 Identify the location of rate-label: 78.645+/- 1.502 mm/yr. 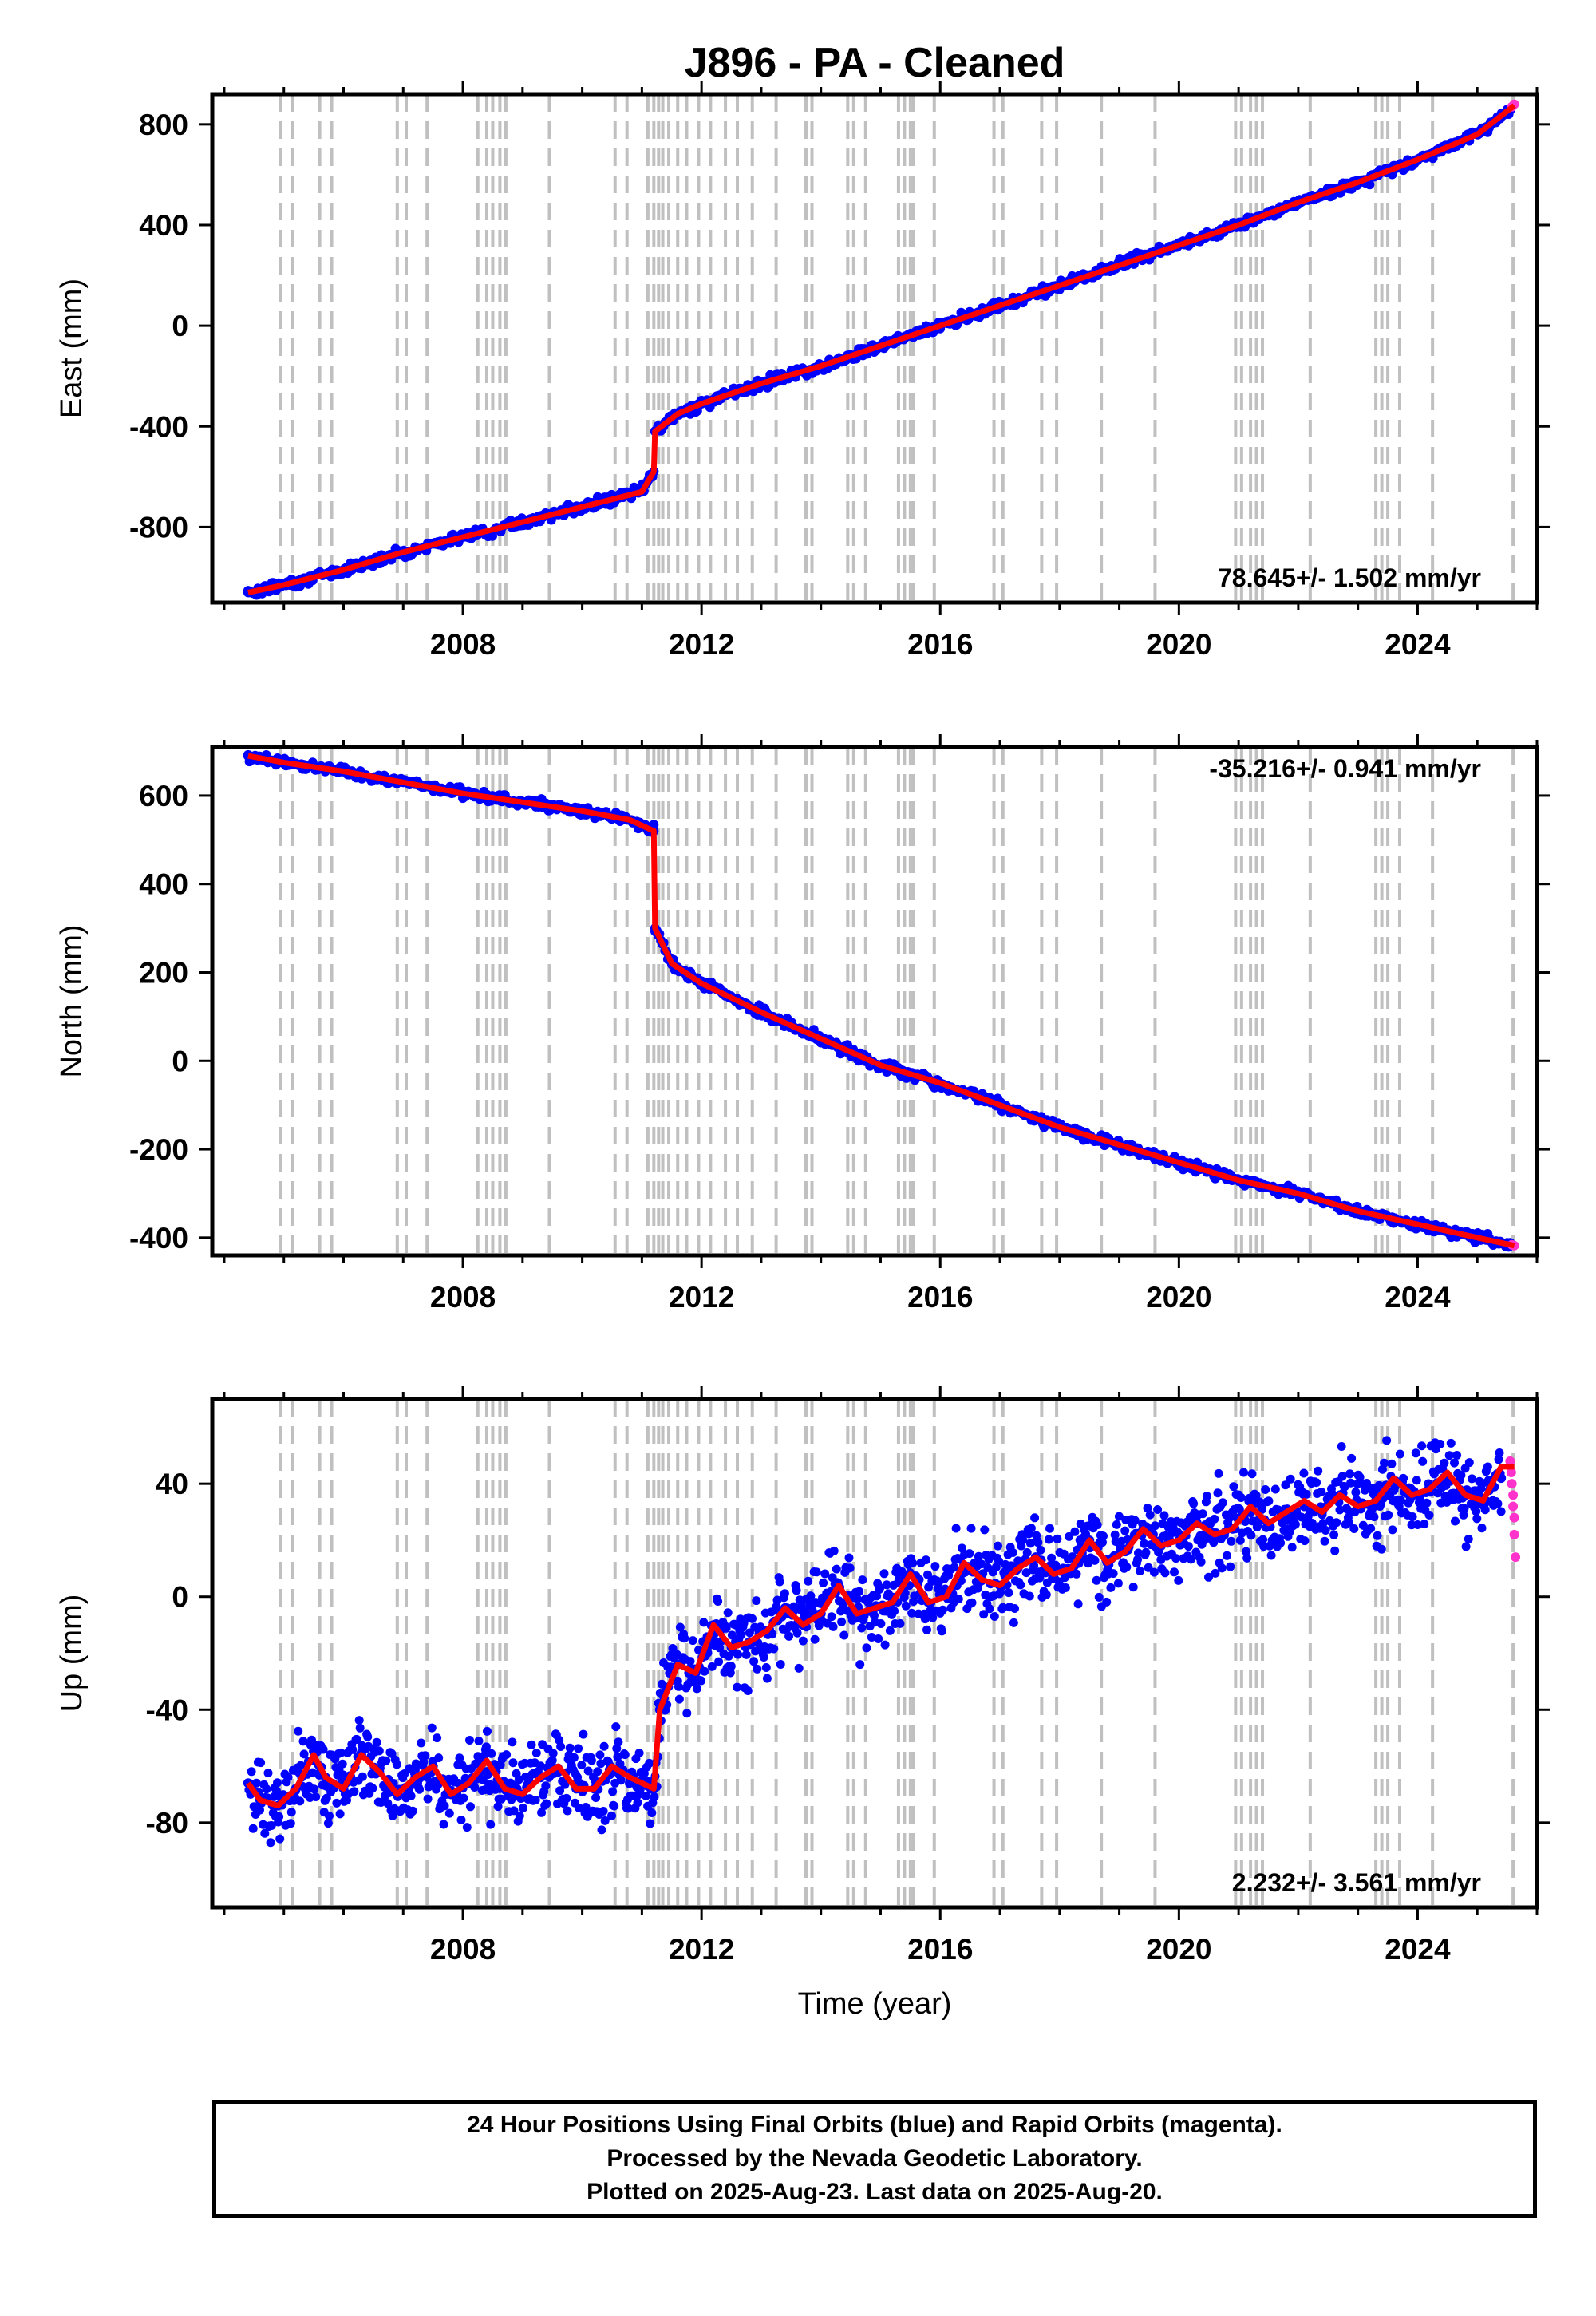
(1349, 577).